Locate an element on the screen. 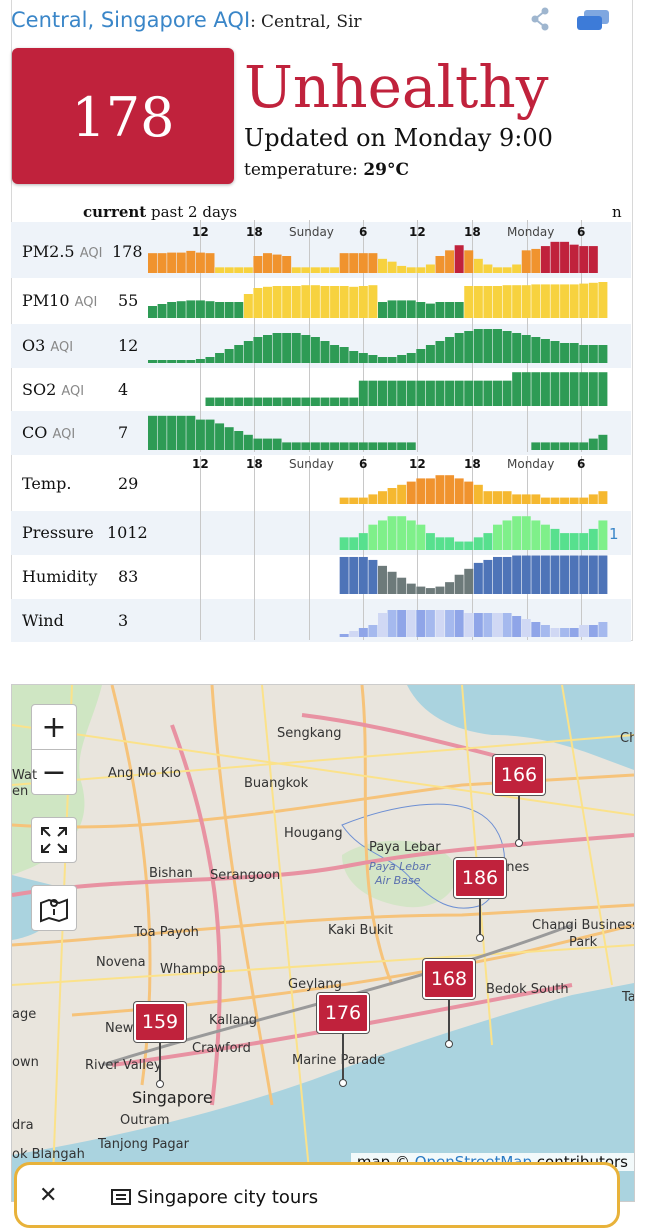 Image resolution: width=653 pixels, height=1228 pixels. fullscreen-button is located at coordinates (54, 840).